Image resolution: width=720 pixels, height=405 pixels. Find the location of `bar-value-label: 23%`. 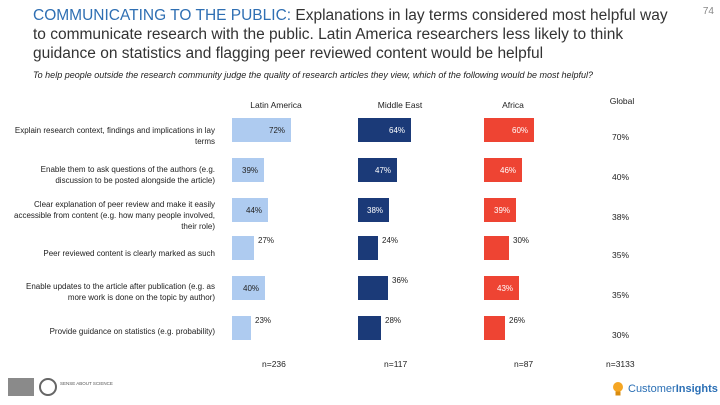

bar-value-label: 23% is located at coordinates (263, 320).